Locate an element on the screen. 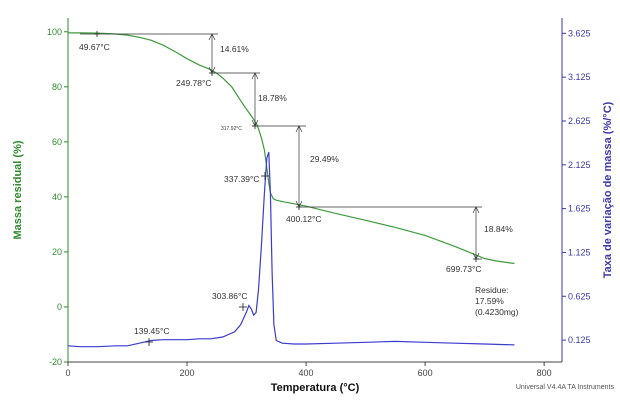 This screenshot has height=405, width=620. left-axis-ticks: -20 0 20 40 60 80 100 is located at coordinates (57, 197).